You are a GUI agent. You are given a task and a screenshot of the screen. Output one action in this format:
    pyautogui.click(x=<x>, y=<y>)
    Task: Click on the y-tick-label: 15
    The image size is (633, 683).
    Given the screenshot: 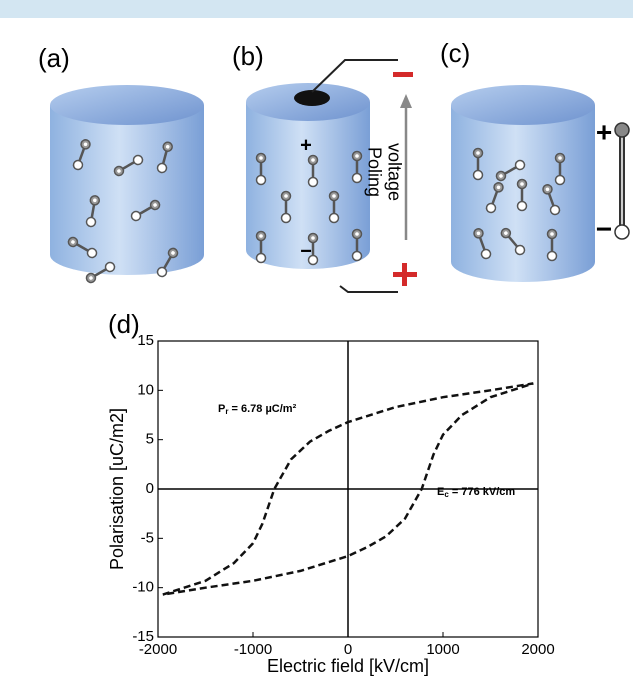 What is the action you would take?
    pyautogui.click(x=145, y=340)
    